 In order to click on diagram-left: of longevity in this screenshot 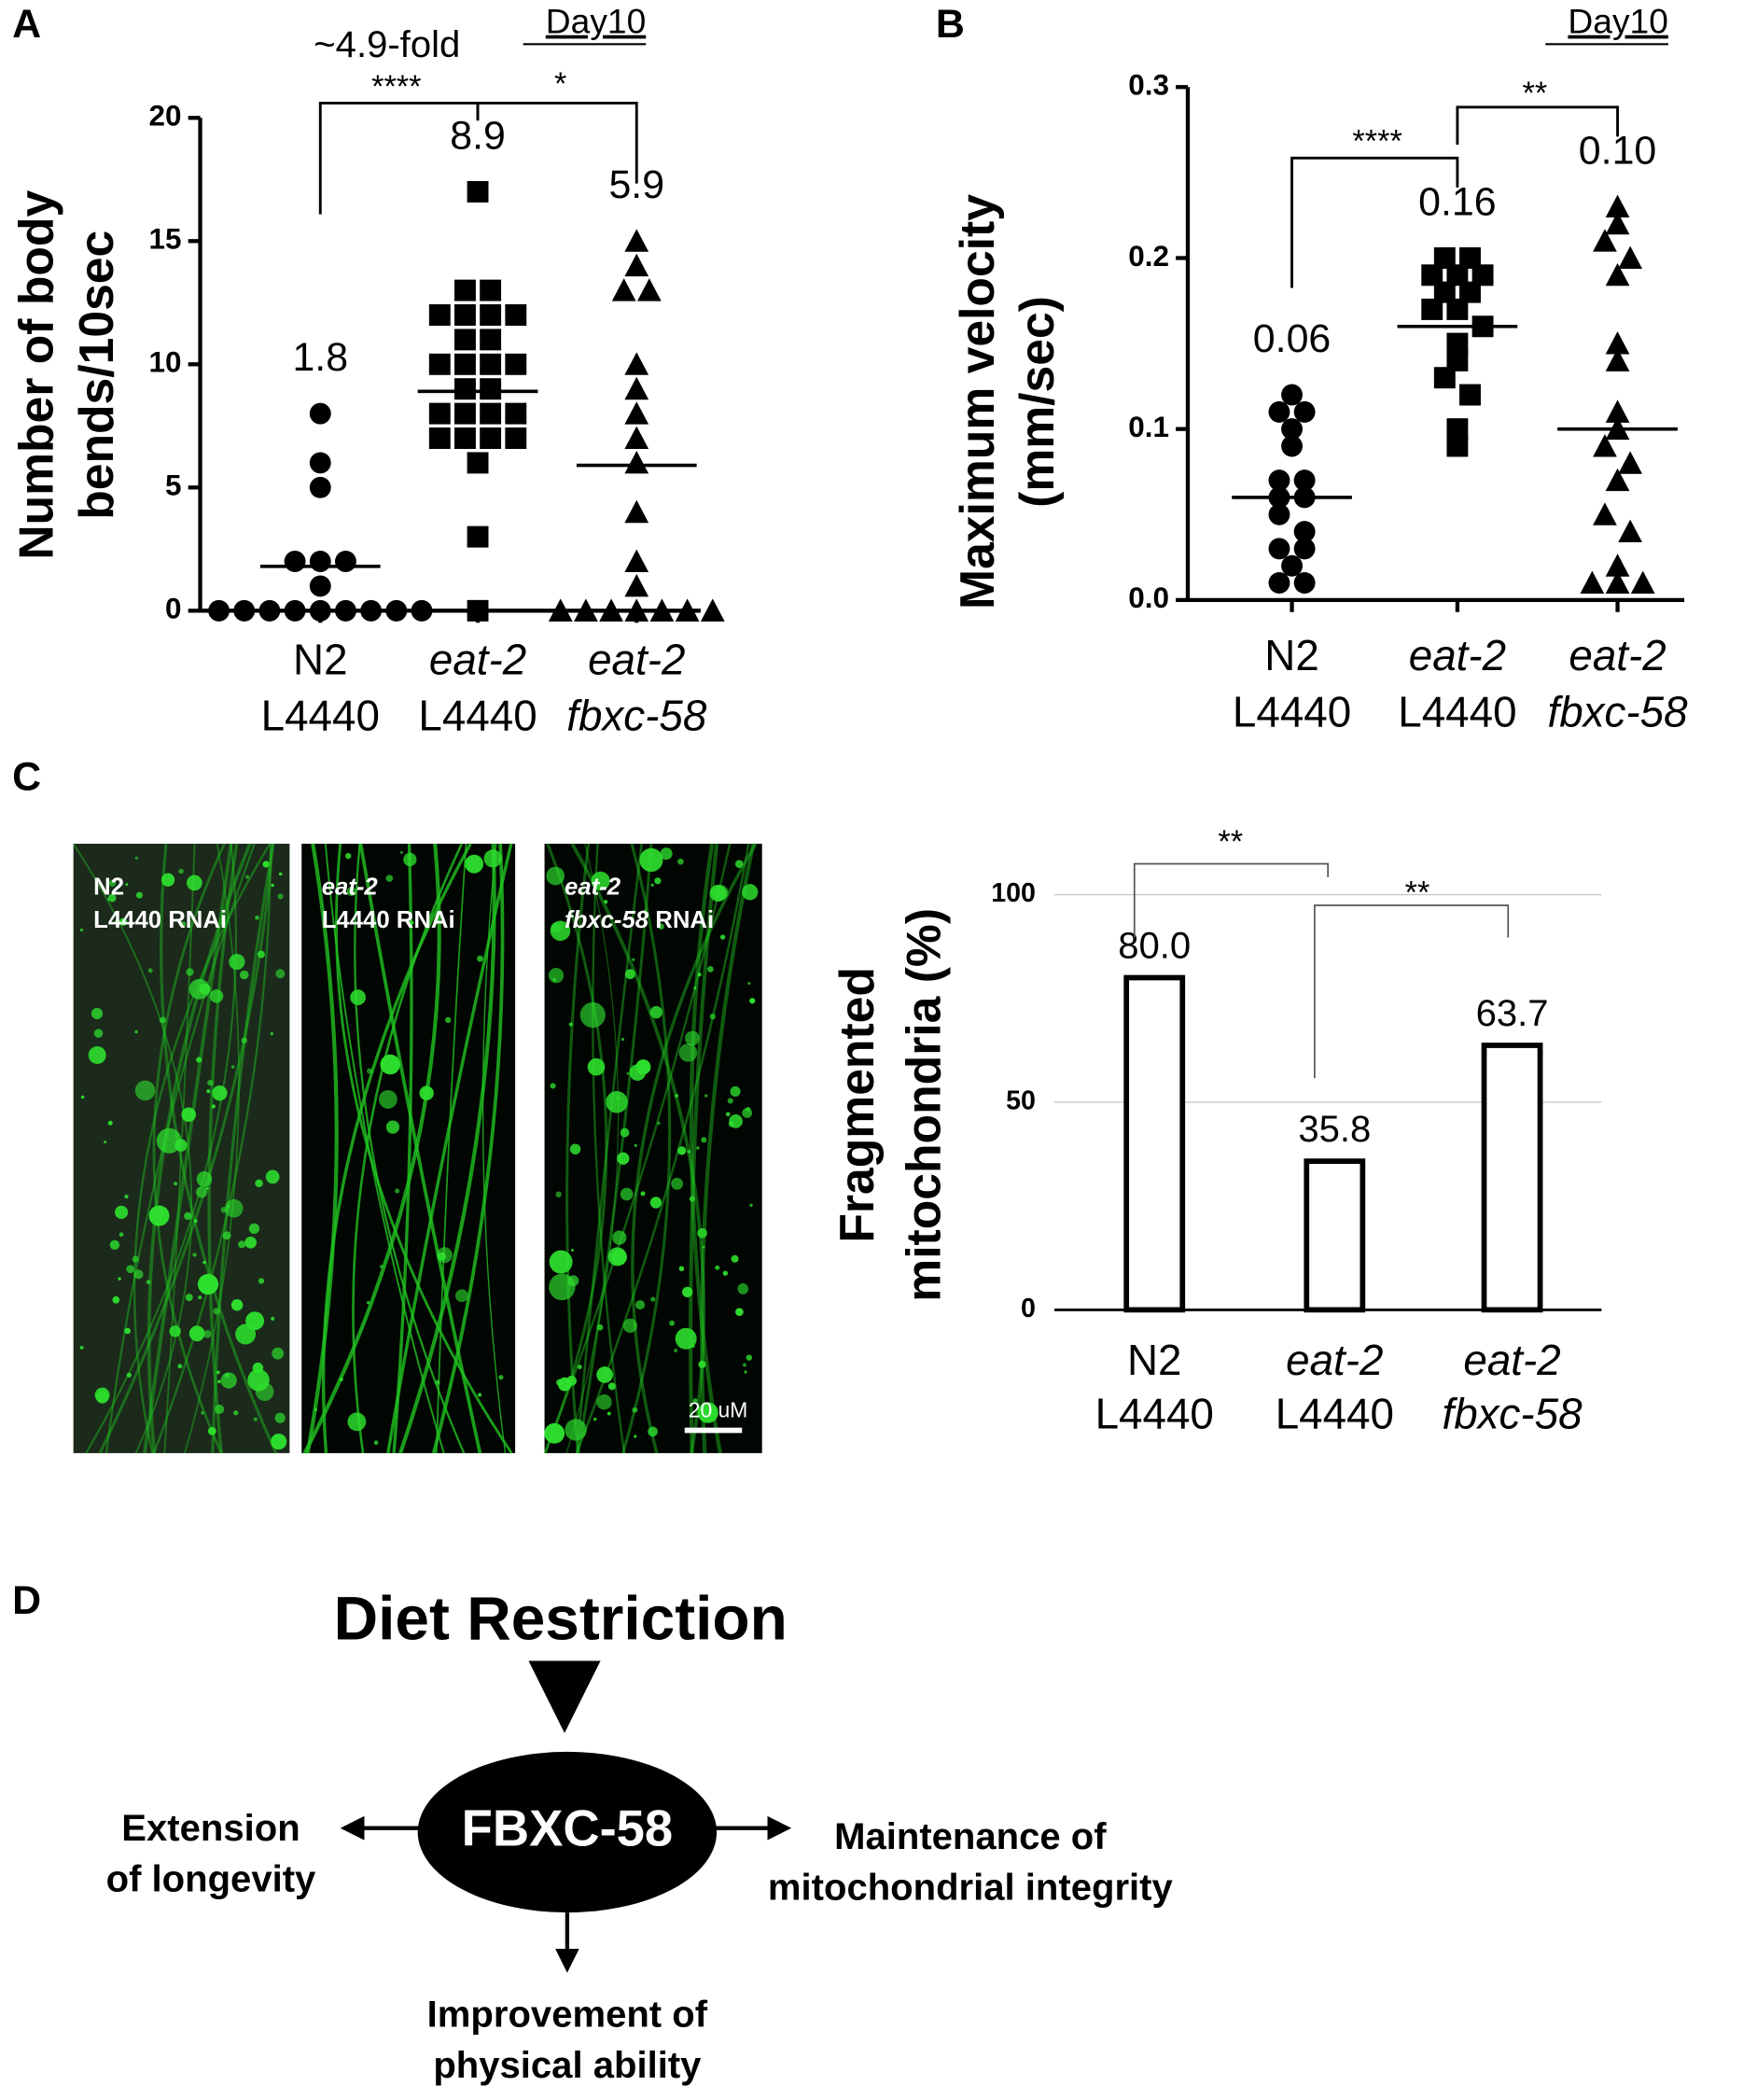, I will do `click(211, 1879)`.